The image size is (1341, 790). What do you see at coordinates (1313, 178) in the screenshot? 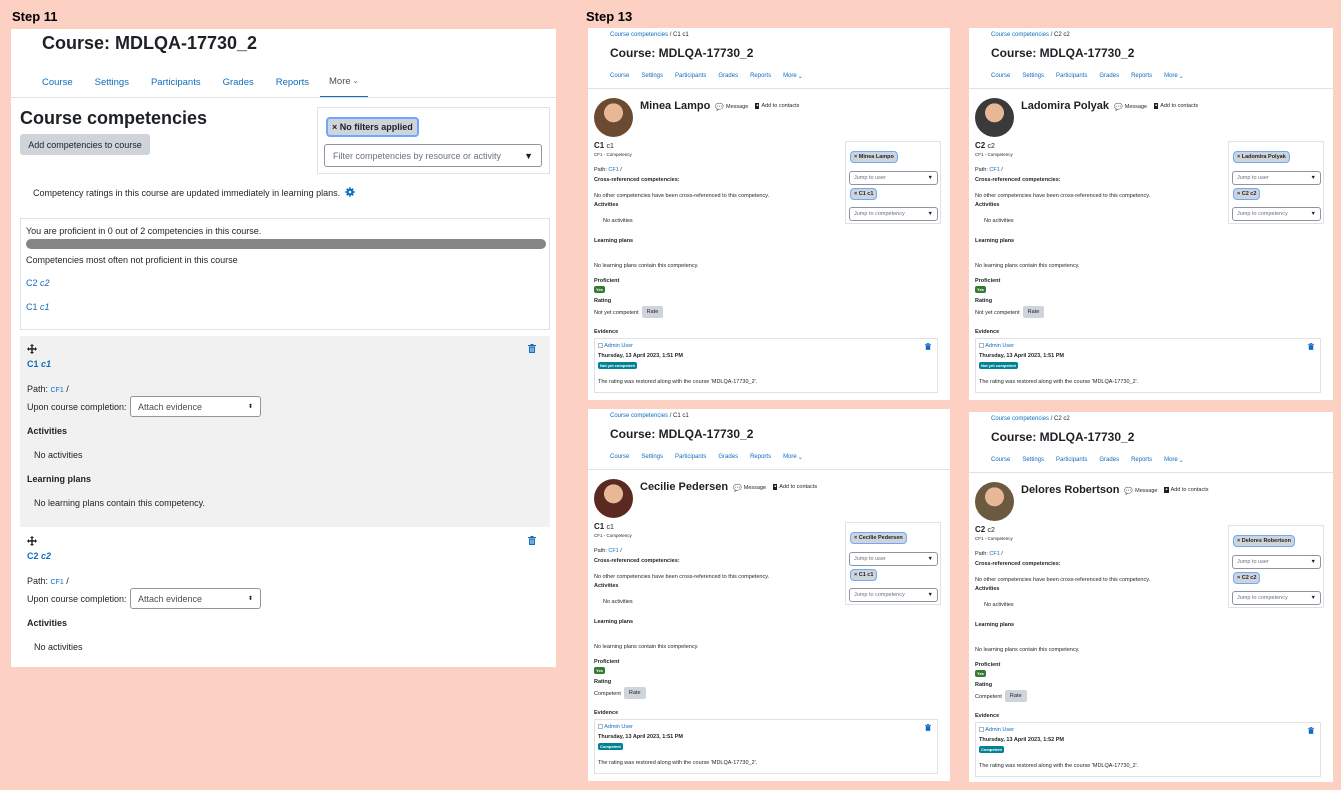
I see `caret-down-icon: ▼` at bounding box center [1313, 178].